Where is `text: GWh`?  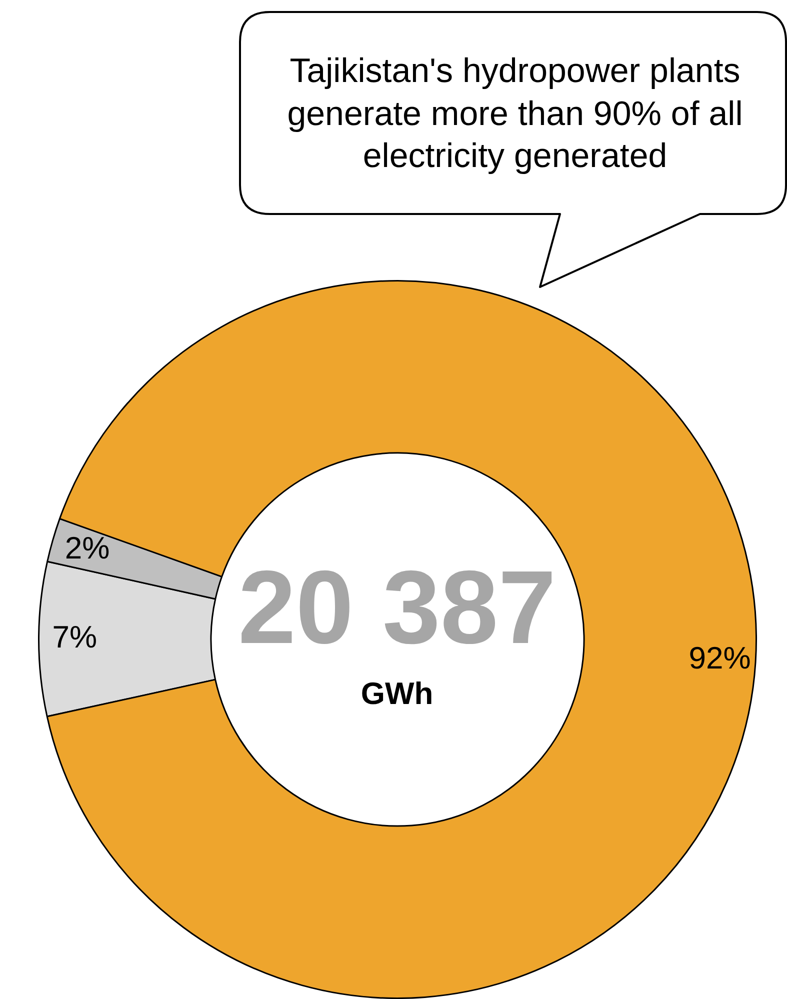
text: GWh is located at coordinates (397, 694).